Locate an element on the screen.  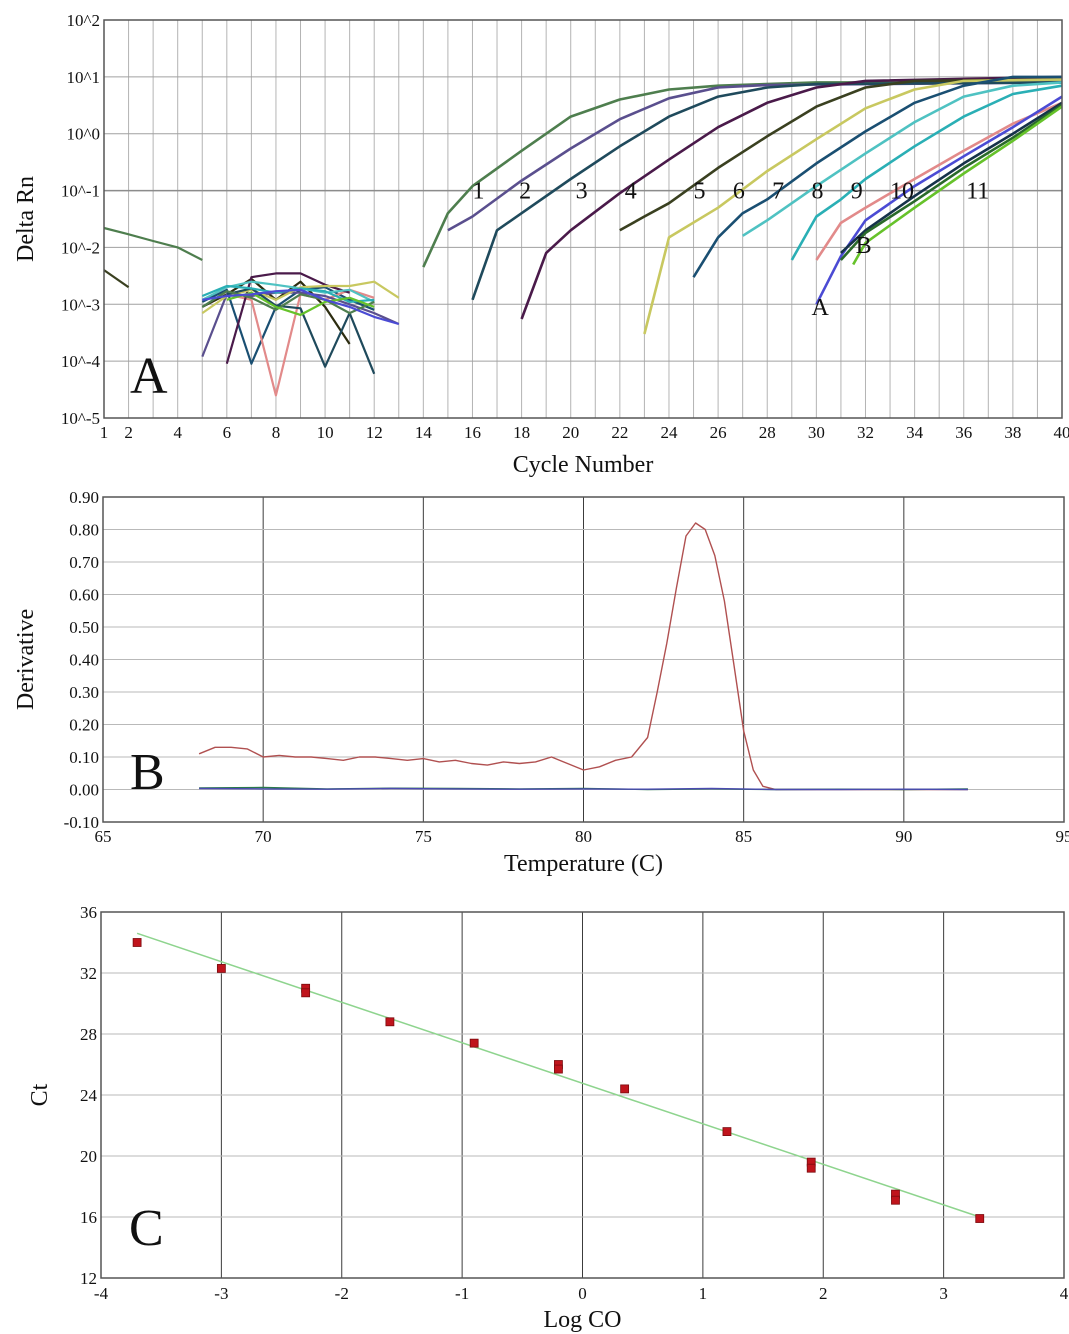
panel-c-y-axis-label: Ct is located at coordinates (40, 1094).